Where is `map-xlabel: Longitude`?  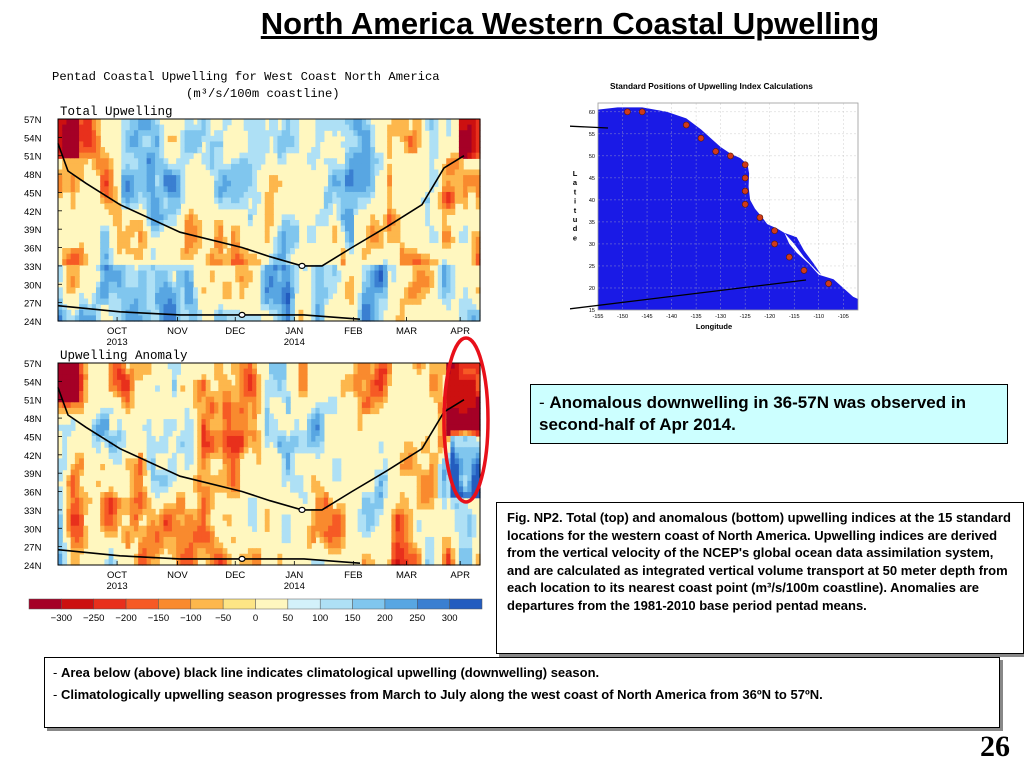 map-xlabel: Longitude is located at coordinates (714, 326).